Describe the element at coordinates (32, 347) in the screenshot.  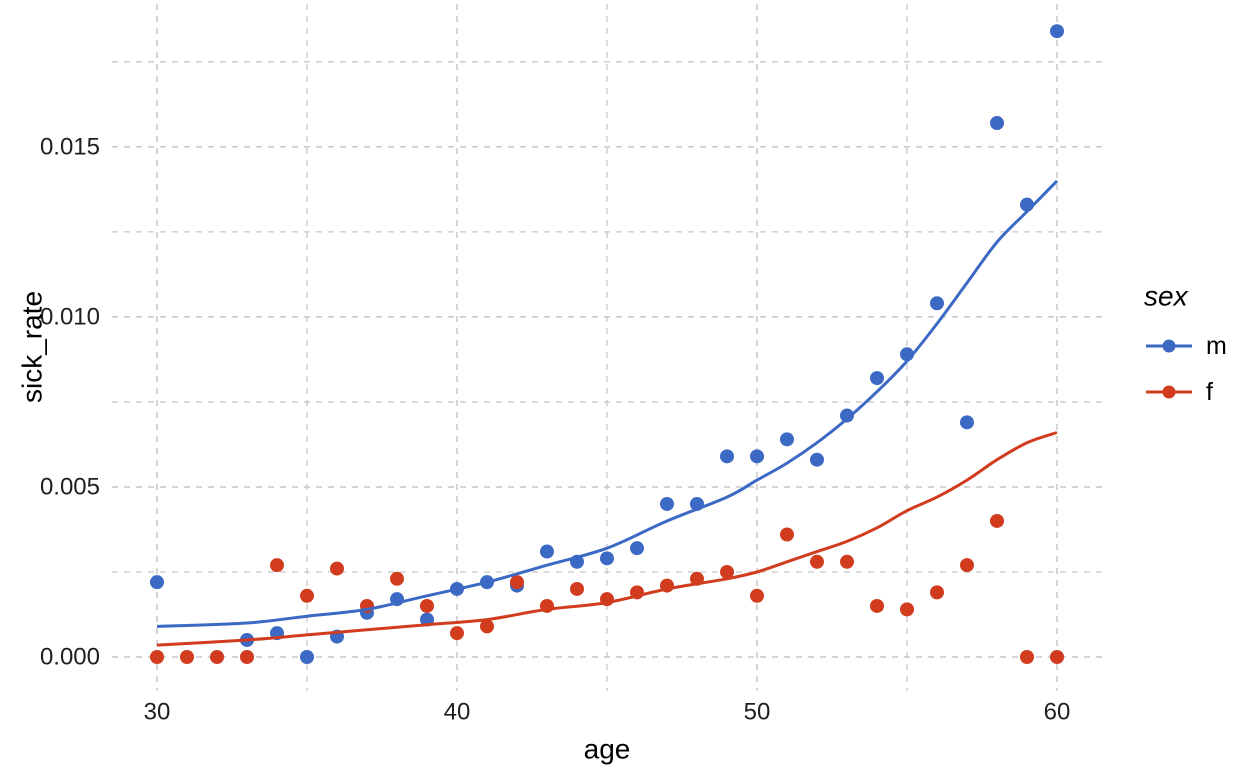
I see `y-axis-title: sick_rate` at that location.